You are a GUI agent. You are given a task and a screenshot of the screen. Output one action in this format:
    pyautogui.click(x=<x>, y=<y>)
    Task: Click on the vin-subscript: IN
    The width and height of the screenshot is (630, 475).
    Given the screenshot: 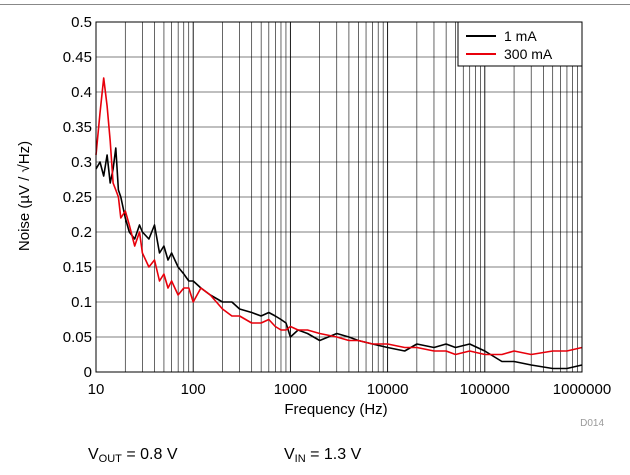 What is the action you would take?
    pyautogui.click(x=300, y=459)
    